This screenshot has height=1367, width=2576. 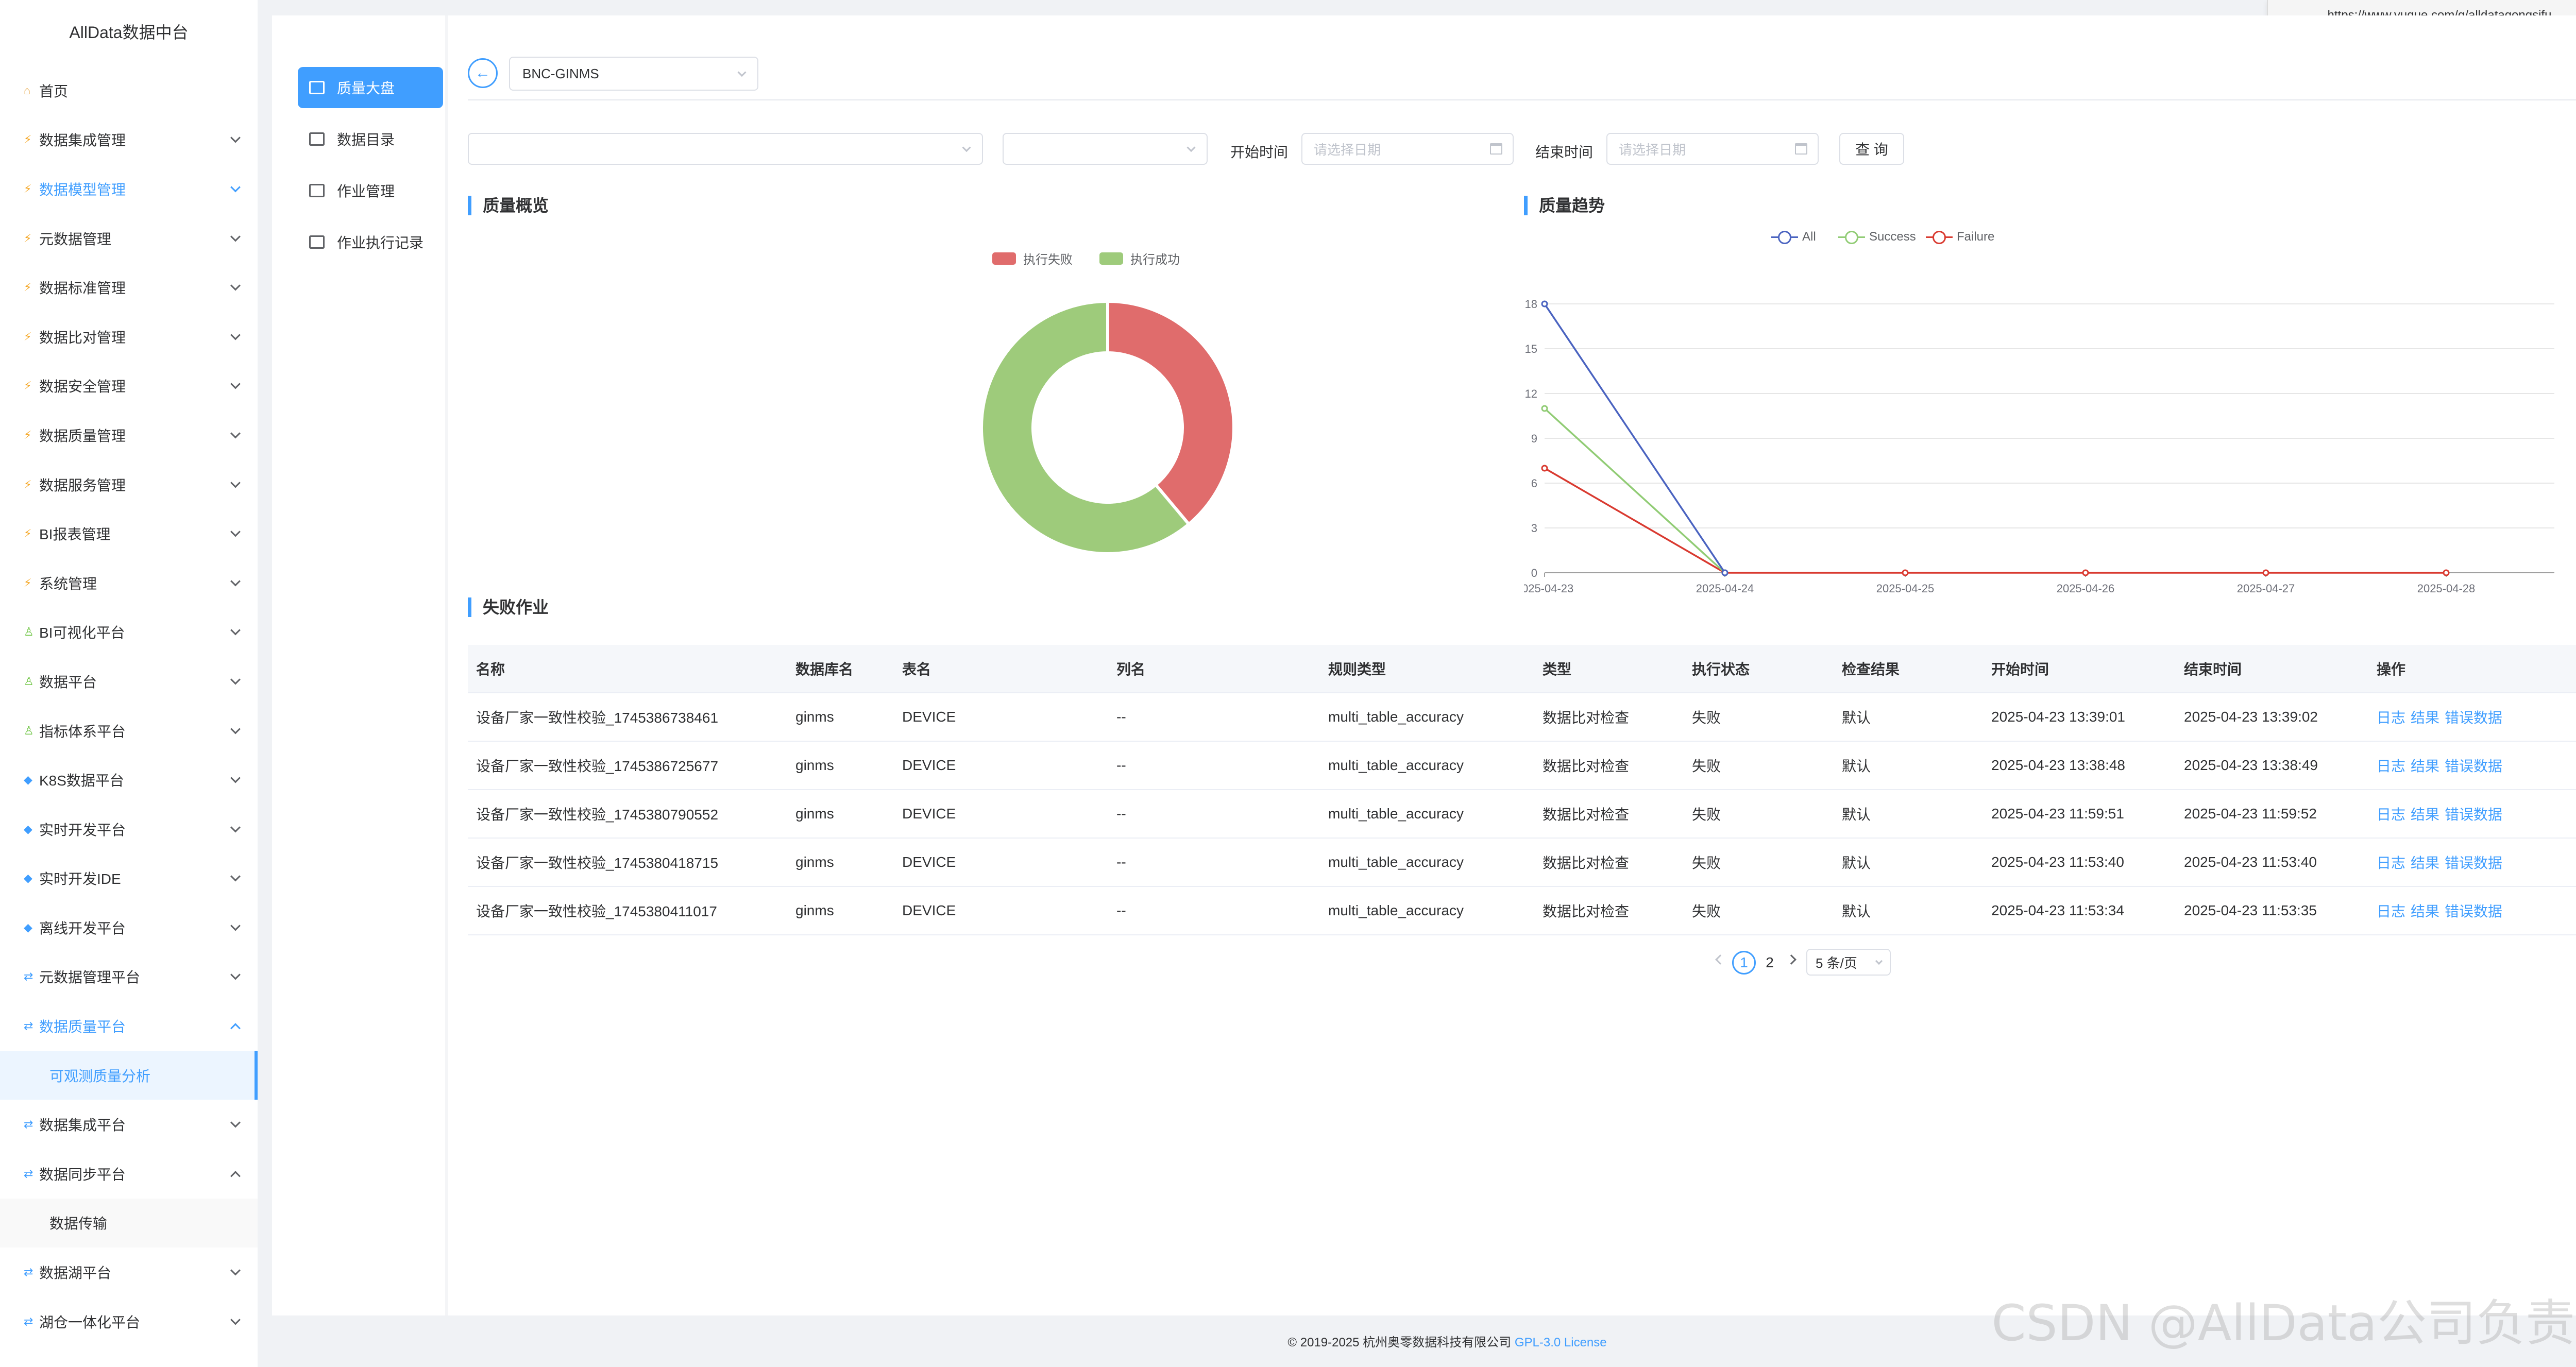 I want to click on sidebar-item-metadata-platform: ⇄ 元数据管理平台, so click(x=129, y=977).